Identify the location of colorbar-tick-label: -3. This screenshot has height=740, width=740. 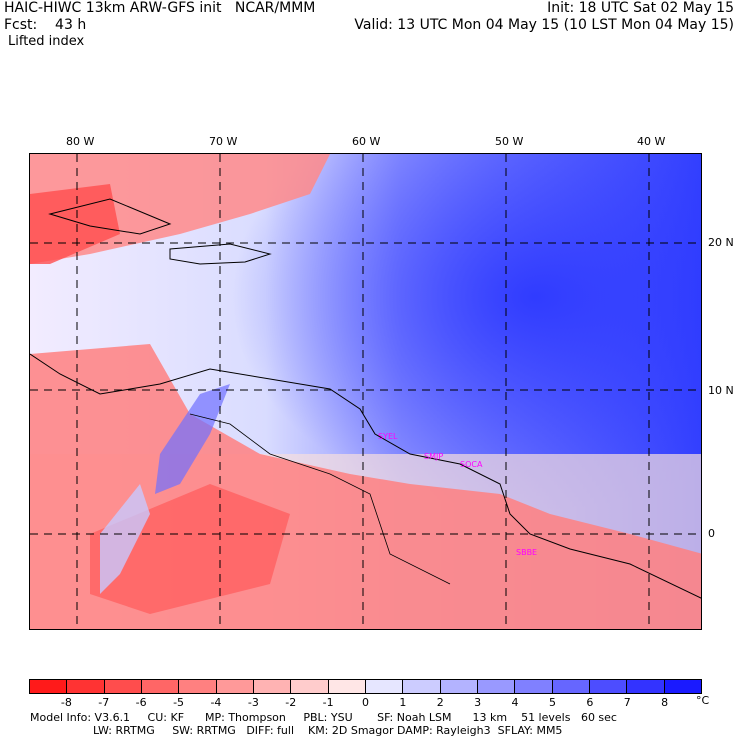
(253, 702).